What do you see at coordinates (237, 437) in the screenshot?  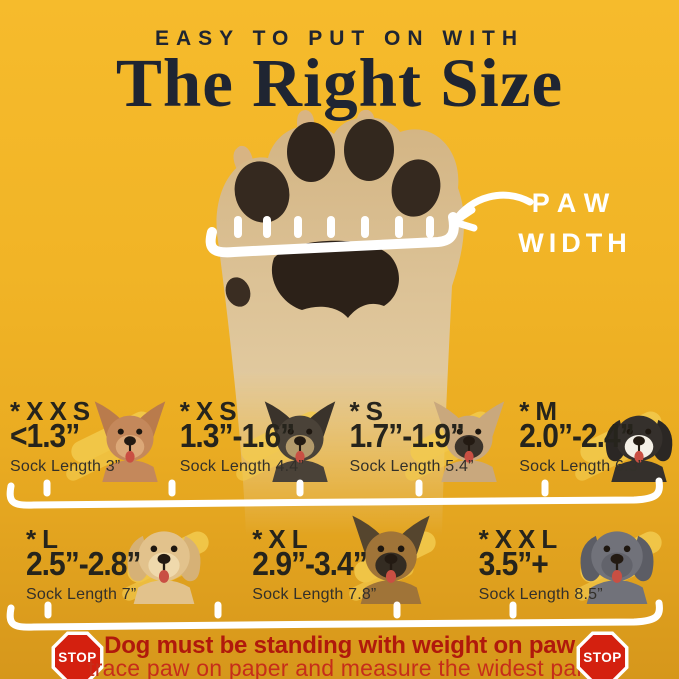 I see `paw-width-range: 1.3”-1.6”` at bounding box center [237, 437].